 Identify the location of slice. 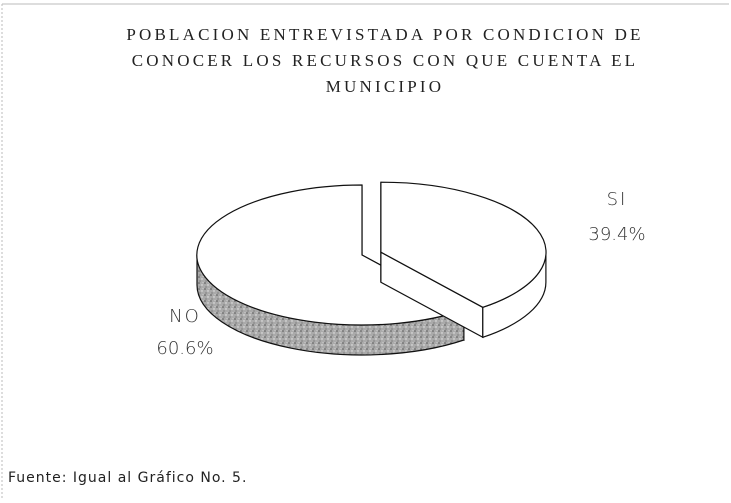
(463, 244).